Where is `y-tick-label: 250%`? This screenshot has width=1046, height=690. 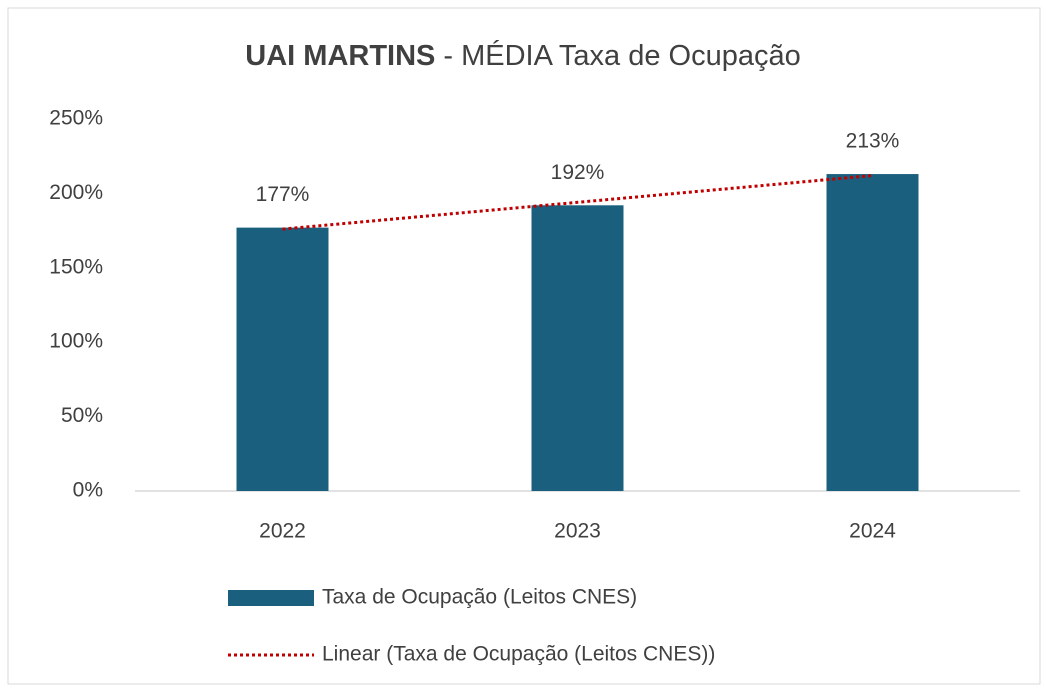
y-tick-label: 250% is located at coordinates (76, 118).